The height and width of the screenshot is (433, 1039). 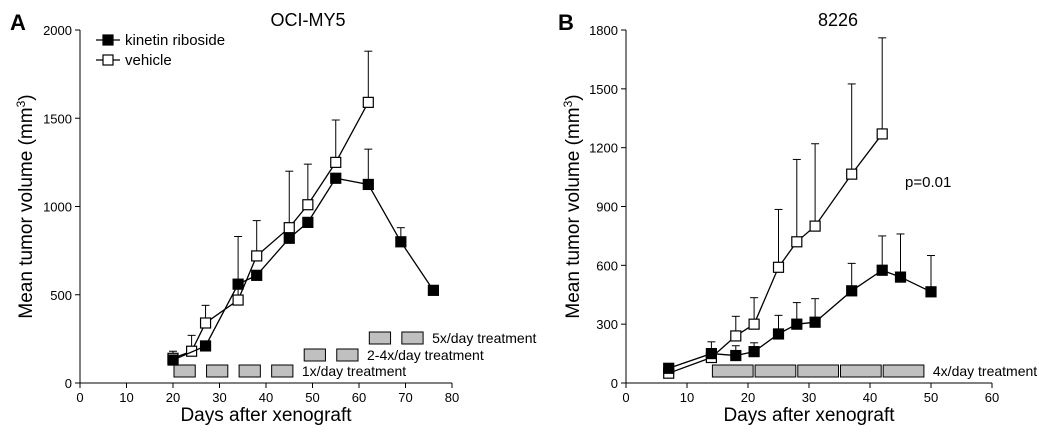 I want to click on x-tick-label: 70, so click(x=405, y=397).